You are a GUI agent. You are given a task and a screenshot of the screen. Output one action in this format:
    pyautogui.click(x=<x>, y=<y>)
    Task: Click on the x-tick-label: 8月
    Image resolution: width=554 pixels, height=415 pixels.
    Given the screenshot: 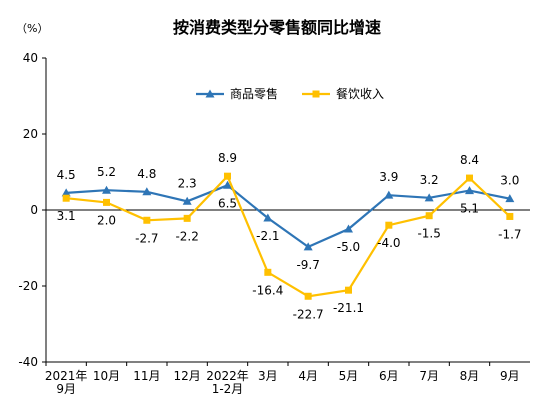 What is the action you would take?
    pyautogui.click(x=470, y=376)
    